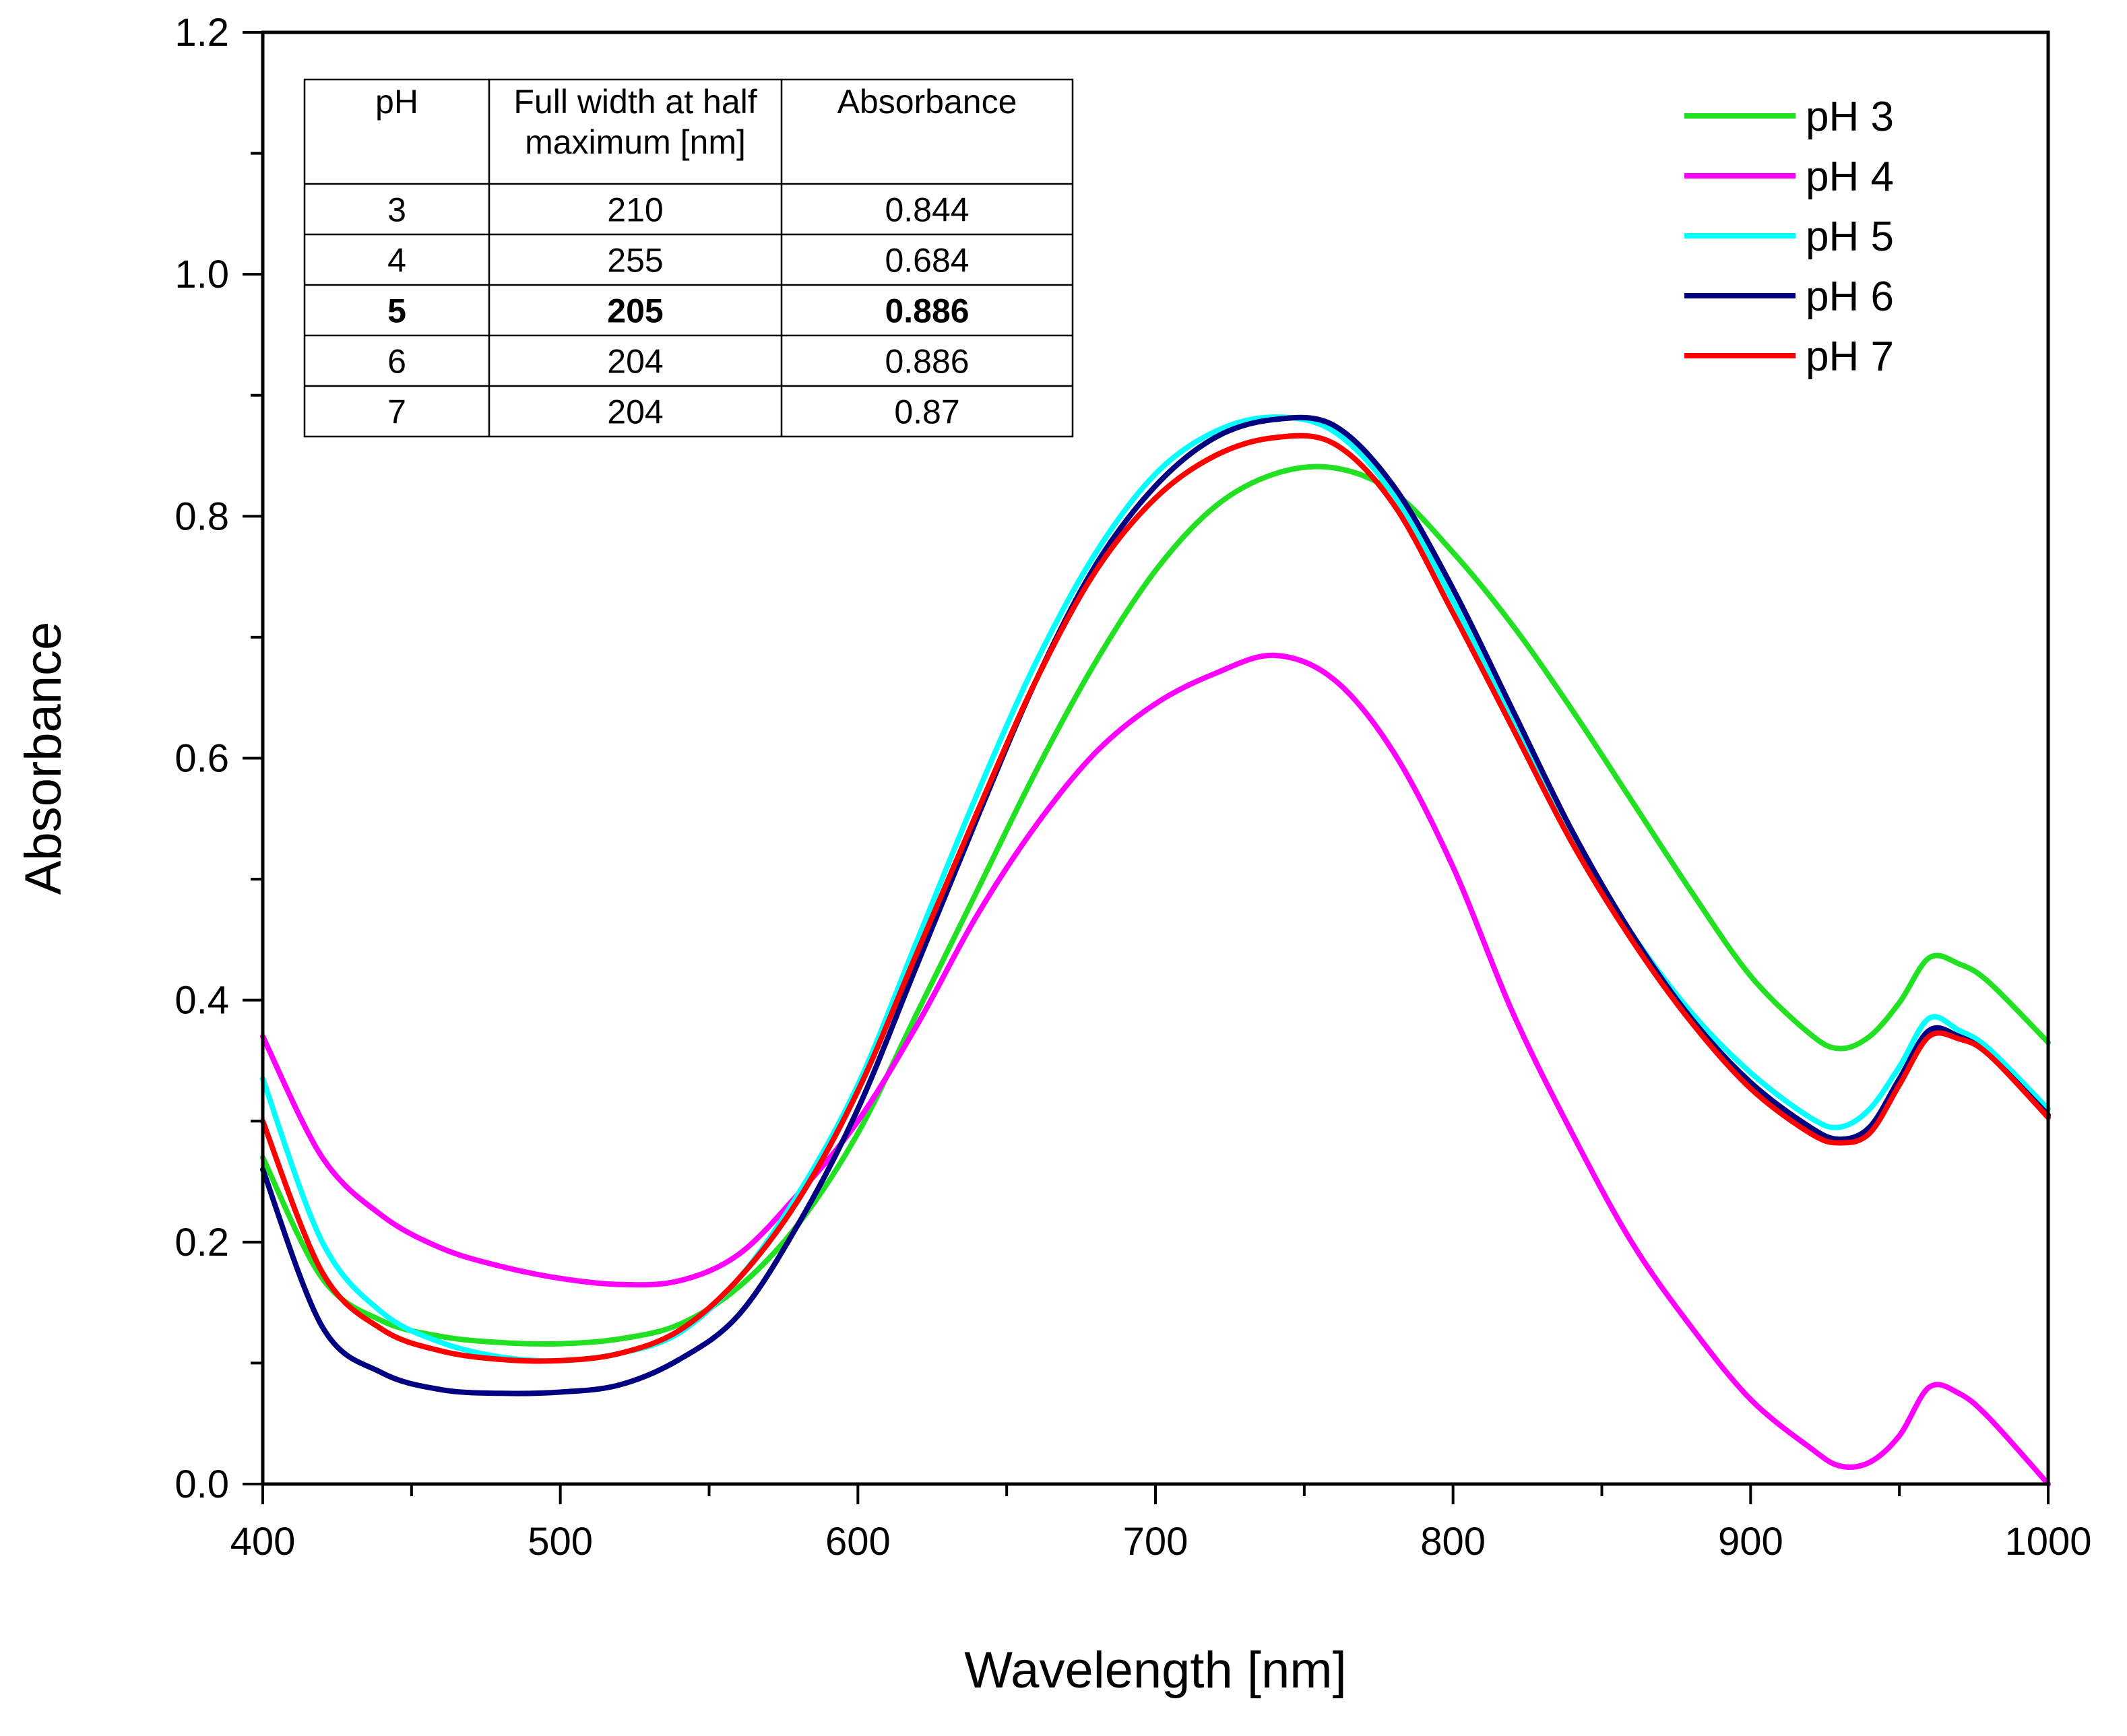 The height and width of the screenshot is (1736, 2127). I want to click on x-tick-label: 400, so click(263, 1542).